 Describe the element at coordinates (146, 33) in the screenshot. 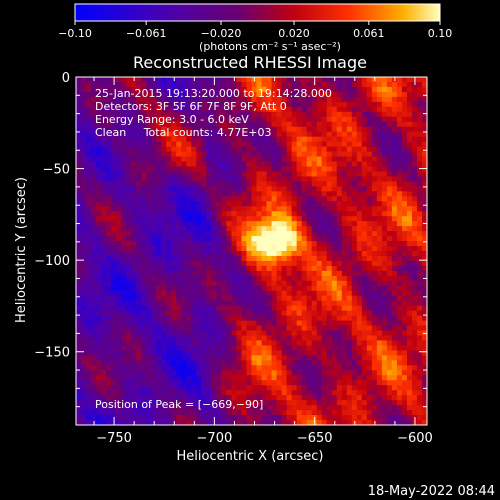

I see `colorbar-tick-label: −0.061` at that location.